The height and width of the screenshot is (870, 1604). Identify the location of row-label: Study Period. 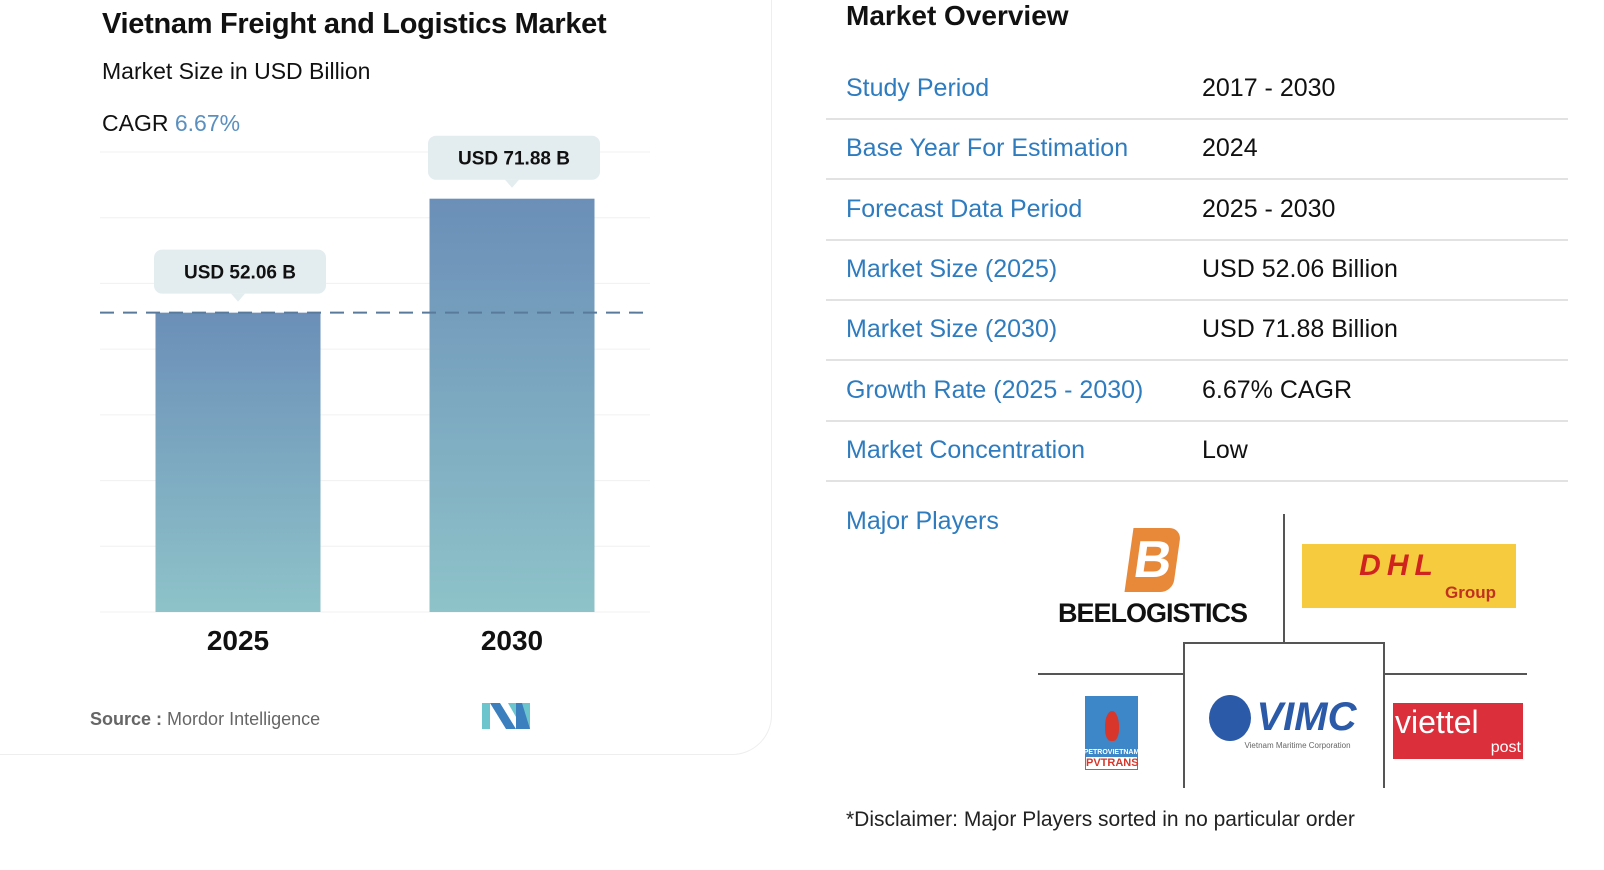
(918, 88).